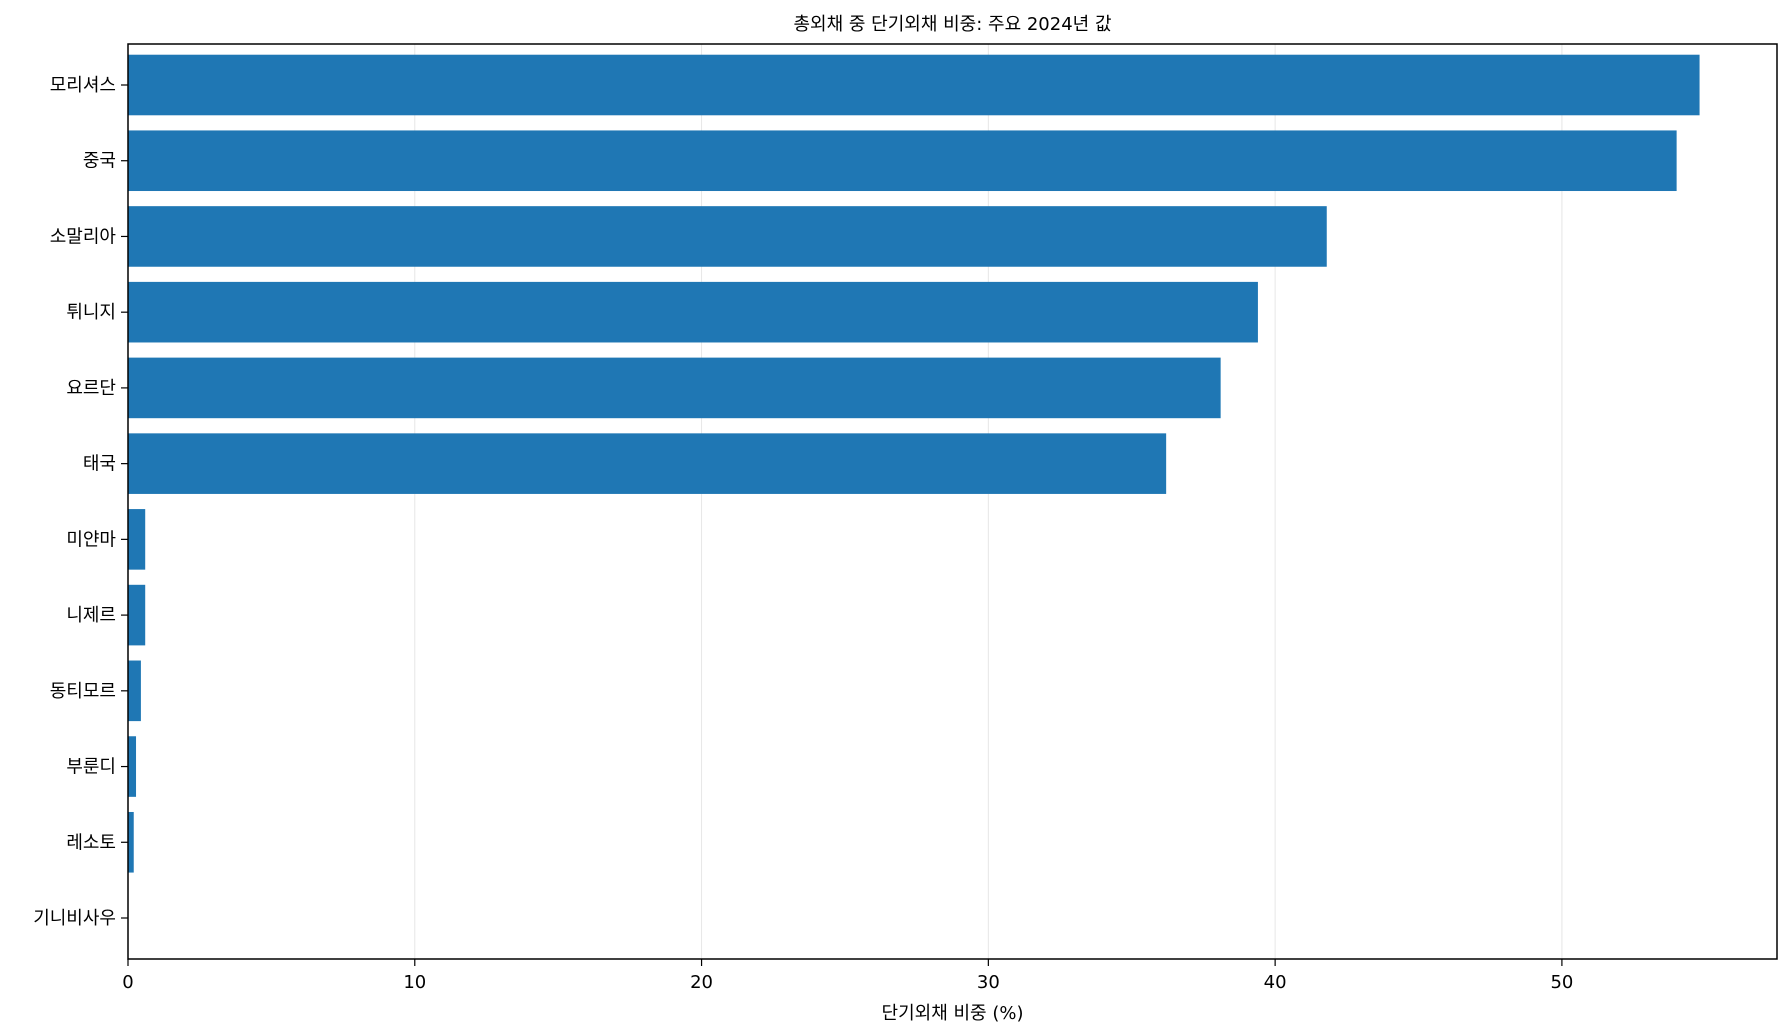 Image resolution: width=1785 pixels, height=1035 pixels. What do you see at coordinates (1275, 982) in the screenshot?
I see `x-tick-label: 40` at bounding box center [1275, 982].